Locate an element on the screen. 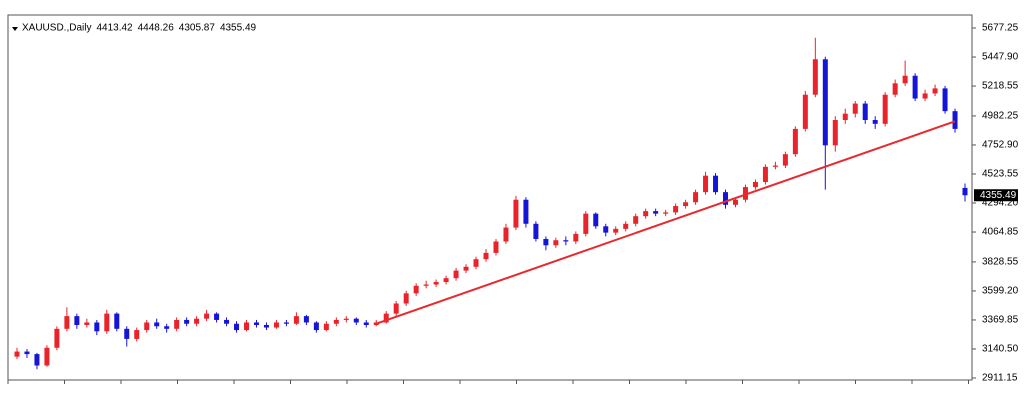 Image resolution: width=1024 pixels, height=407 pixels. y-tick-label: 3599.20 is located at coordinates (1000, 291).